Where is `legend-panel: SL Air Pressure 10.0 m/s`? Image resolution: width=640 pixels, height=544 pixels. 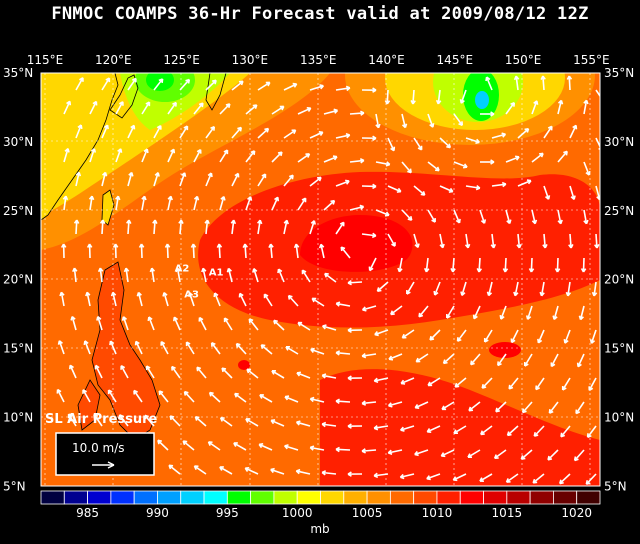 legend-panel: SL Air Pressure 10.0 m/s is located at coordinates (101, 444).